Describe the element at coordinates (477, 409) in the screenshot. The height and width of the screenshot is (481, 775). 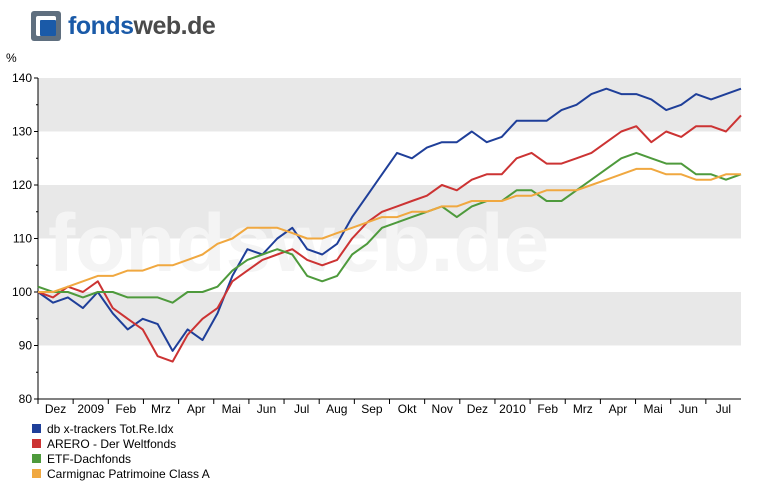
I see `x-tick-label-12: Dez` at that location.